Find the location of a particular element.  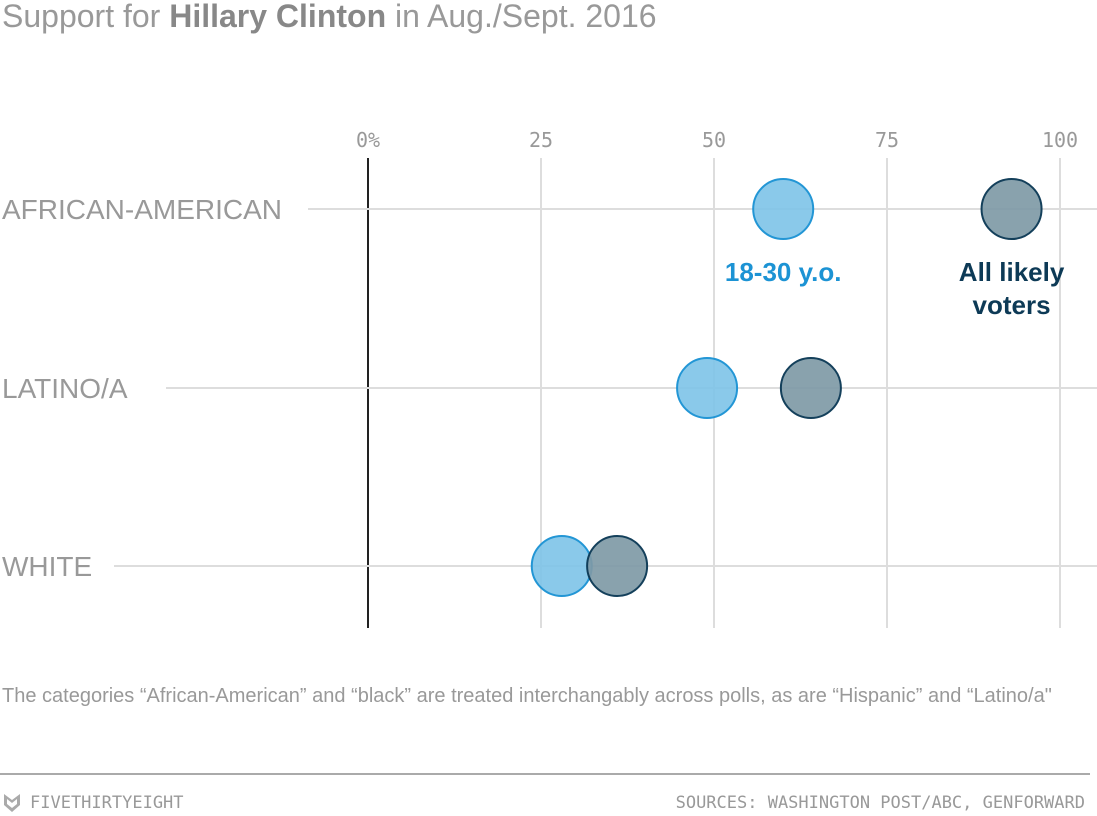

x-tick-label: 0% is located at coordinates (368, 140).